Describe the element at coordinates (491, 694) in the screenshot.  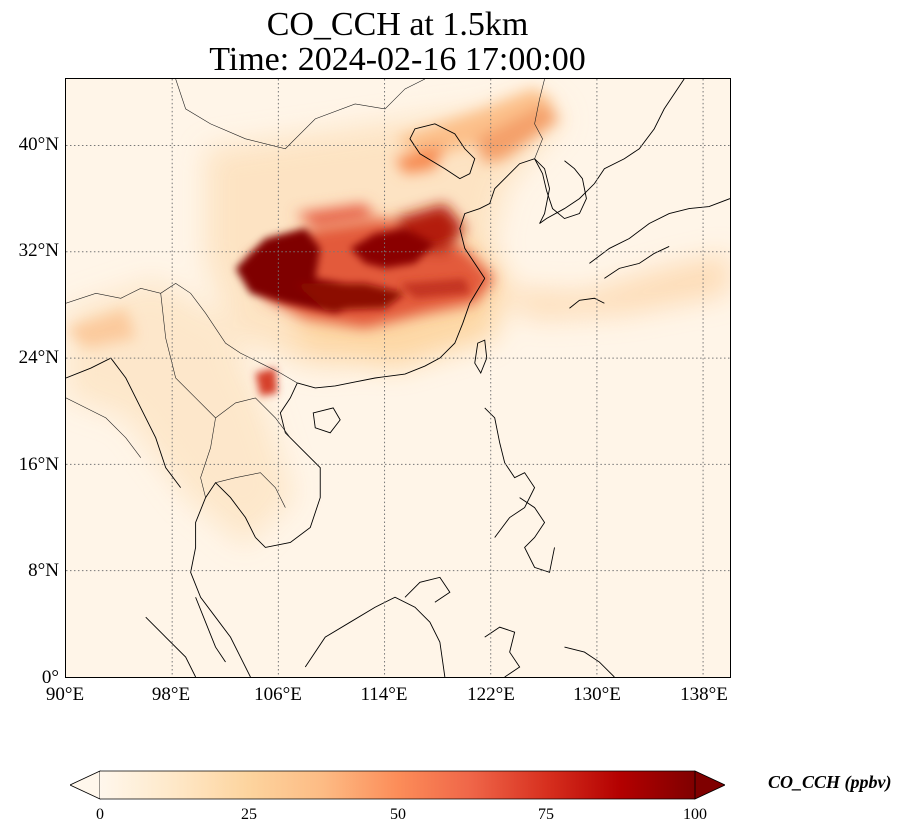
I see `lon-tick-label: 122°E` at that location.